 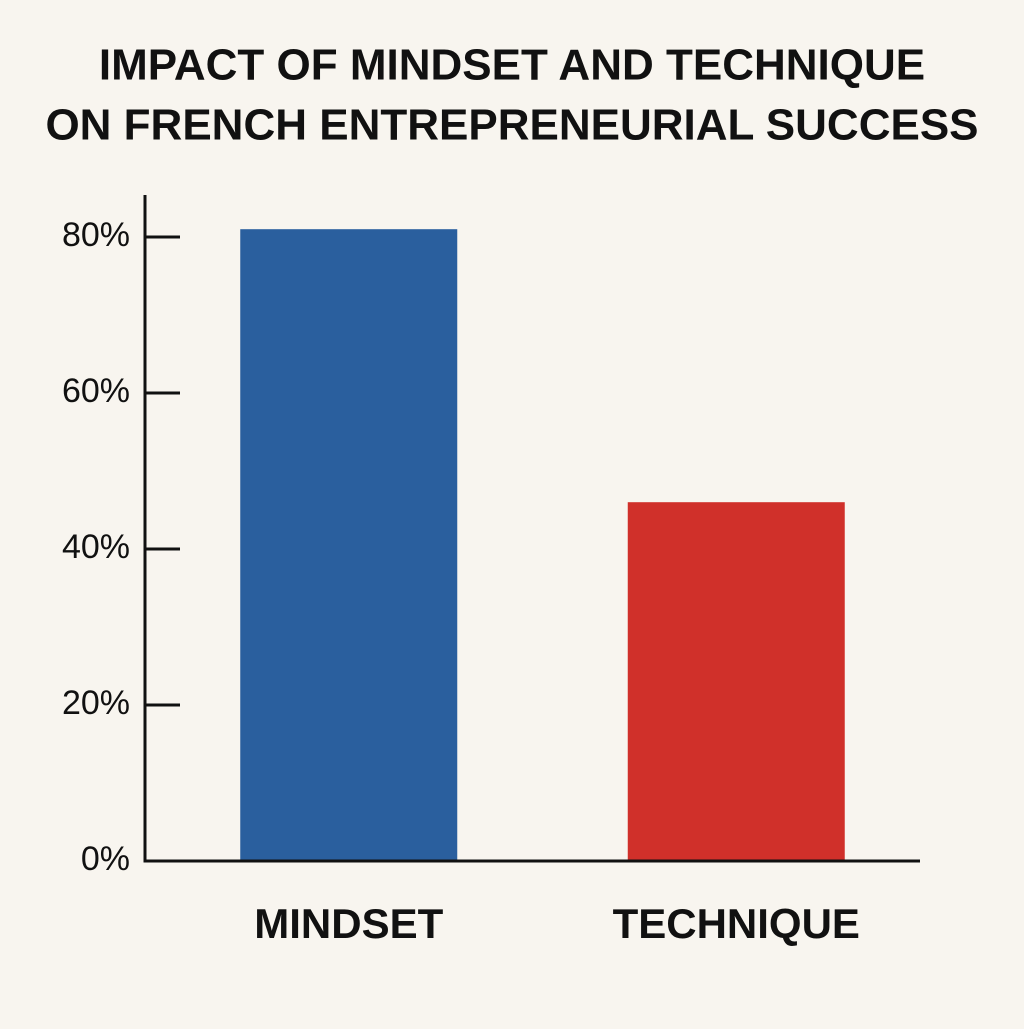 What do you see at coordinates (96, 703) in the screenshot?
I see `y-tick-label: 20%` at bounding box center [96, 703].